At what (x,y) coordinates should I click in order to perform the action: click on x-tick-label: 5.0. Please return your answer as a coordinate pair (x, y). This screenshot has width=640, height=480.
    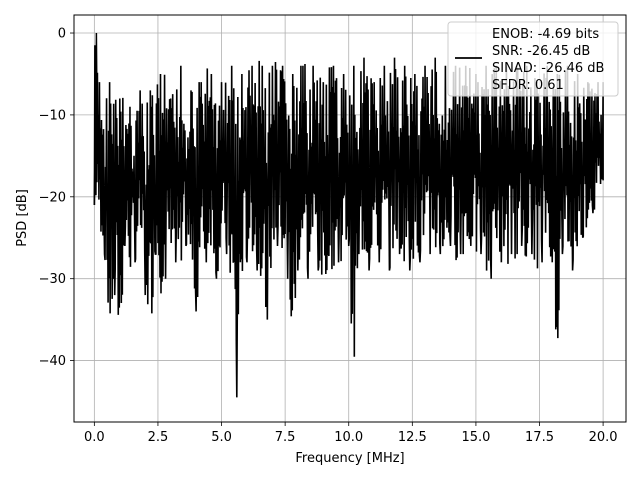
    Looking at the image, I should click on (221, 437).